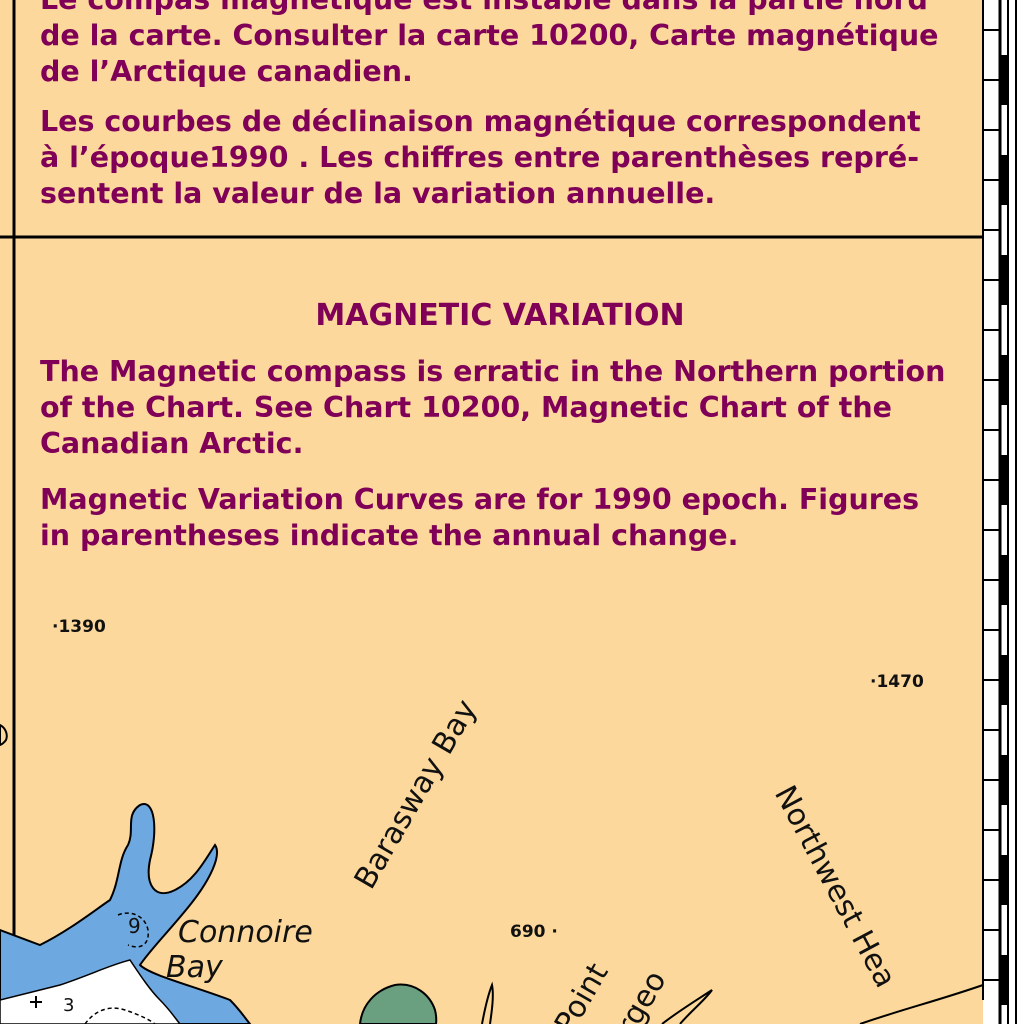 The image size is (1024, 1024). Describe the element at coordinates (79, 627) in the screenshot. I see `sounding-1390: ·1390` at that location.